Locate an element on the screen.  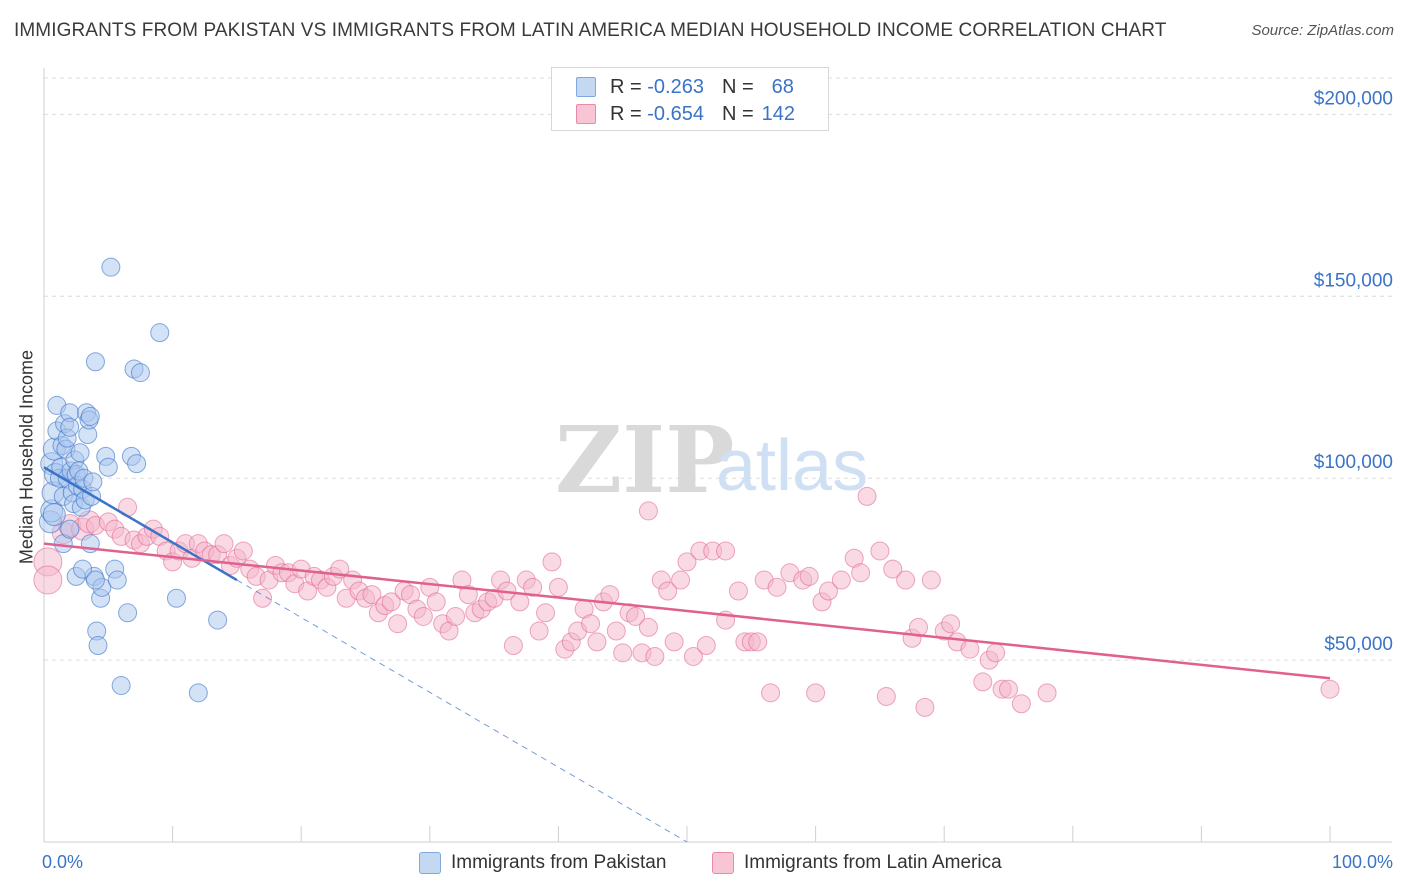
y-tick-label: $150,000 is located at coordinates (1353, 280).